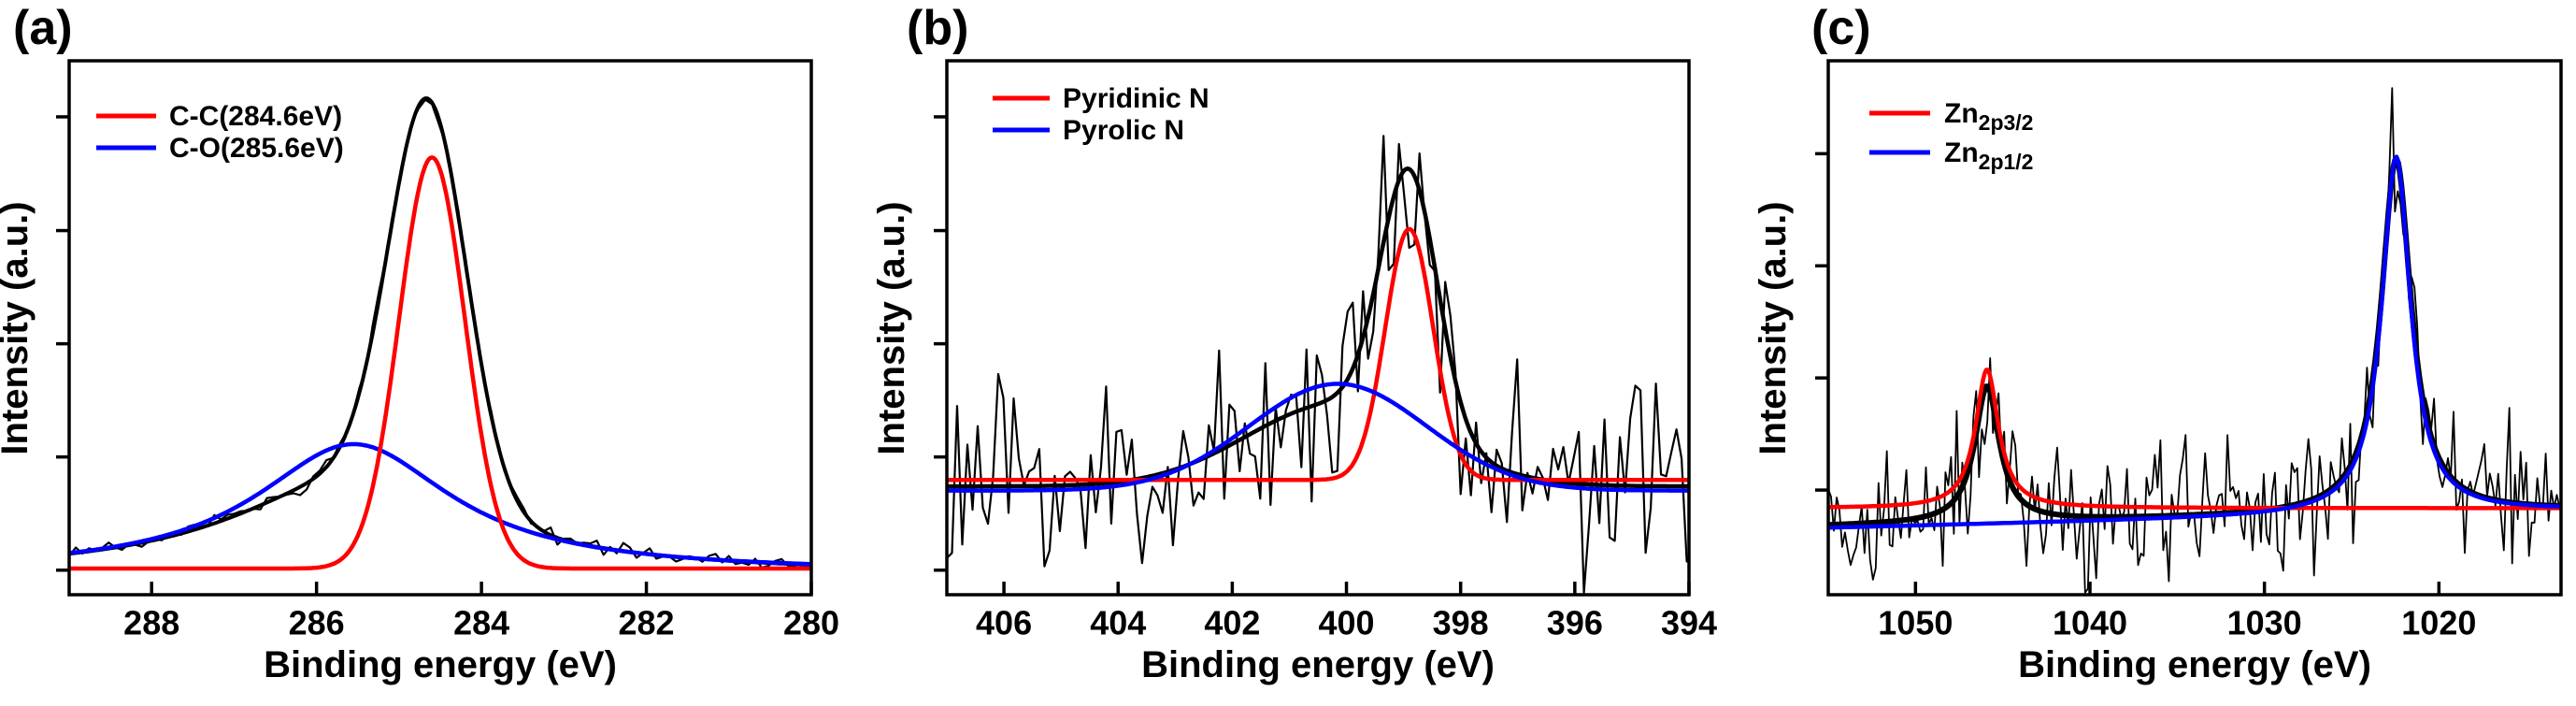  Describe the element at coordinates (1232, 622) in the screenshot. I see `x-tick-label: 402` at that location.